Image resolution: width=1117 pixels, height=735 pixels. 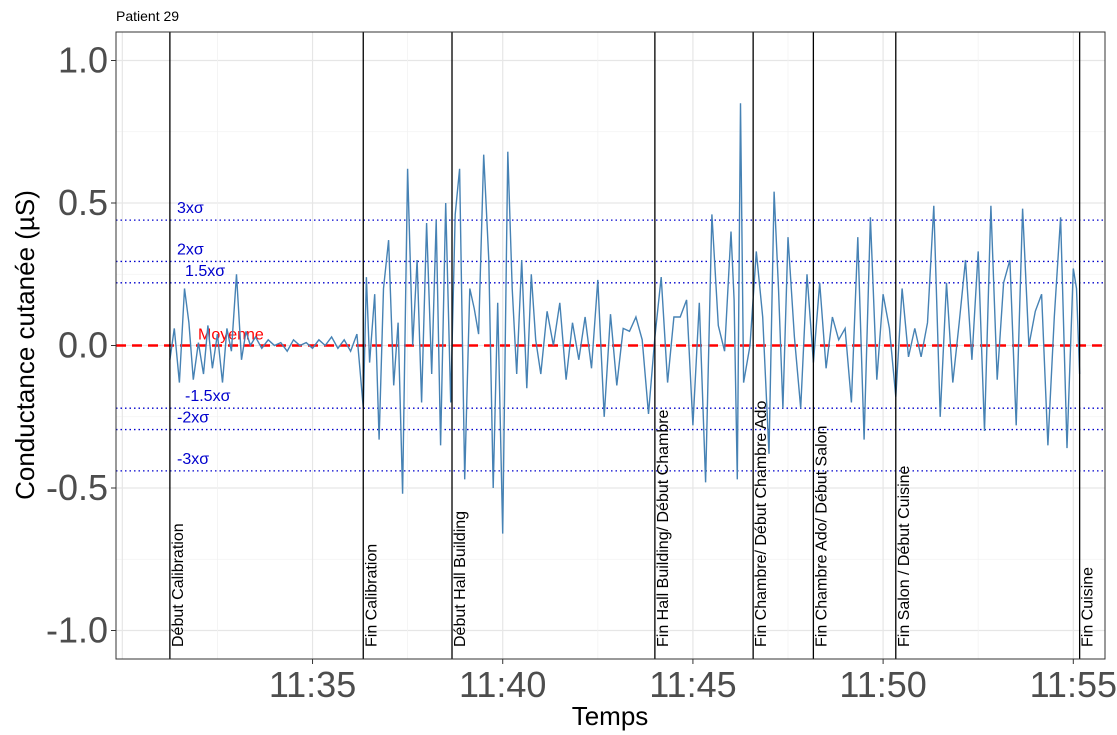 I want to click on event-label: Fin Chambre/ Début Chambre Ado, so click(x=761, y=524).